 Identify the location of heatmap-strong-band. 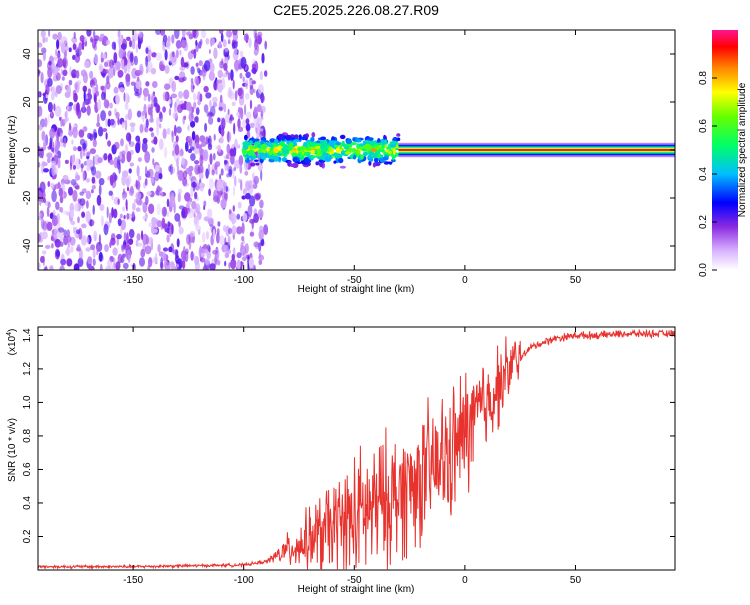
(536, 150).